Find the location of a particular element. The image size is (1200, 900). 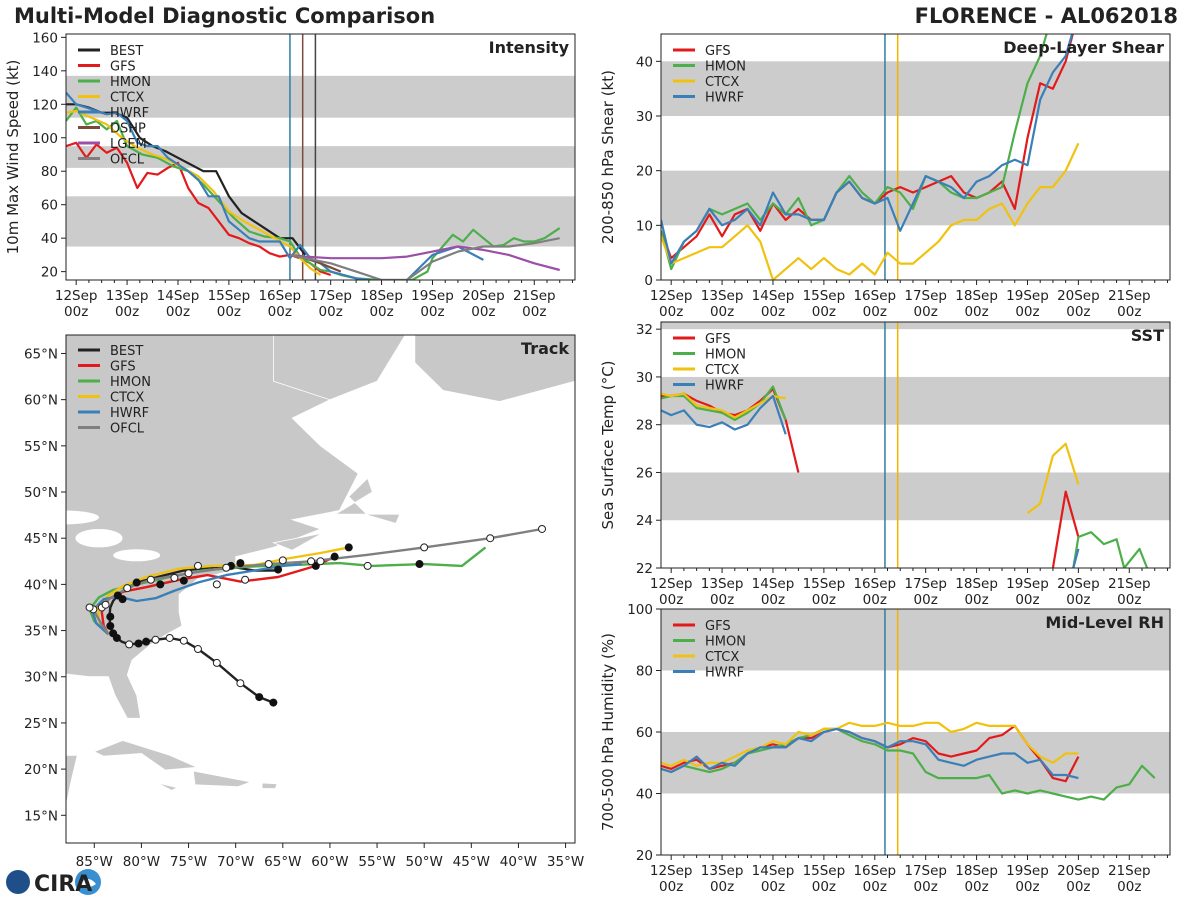

rh-legend-label-hmon: HMON is located at coordinates (725, 642).